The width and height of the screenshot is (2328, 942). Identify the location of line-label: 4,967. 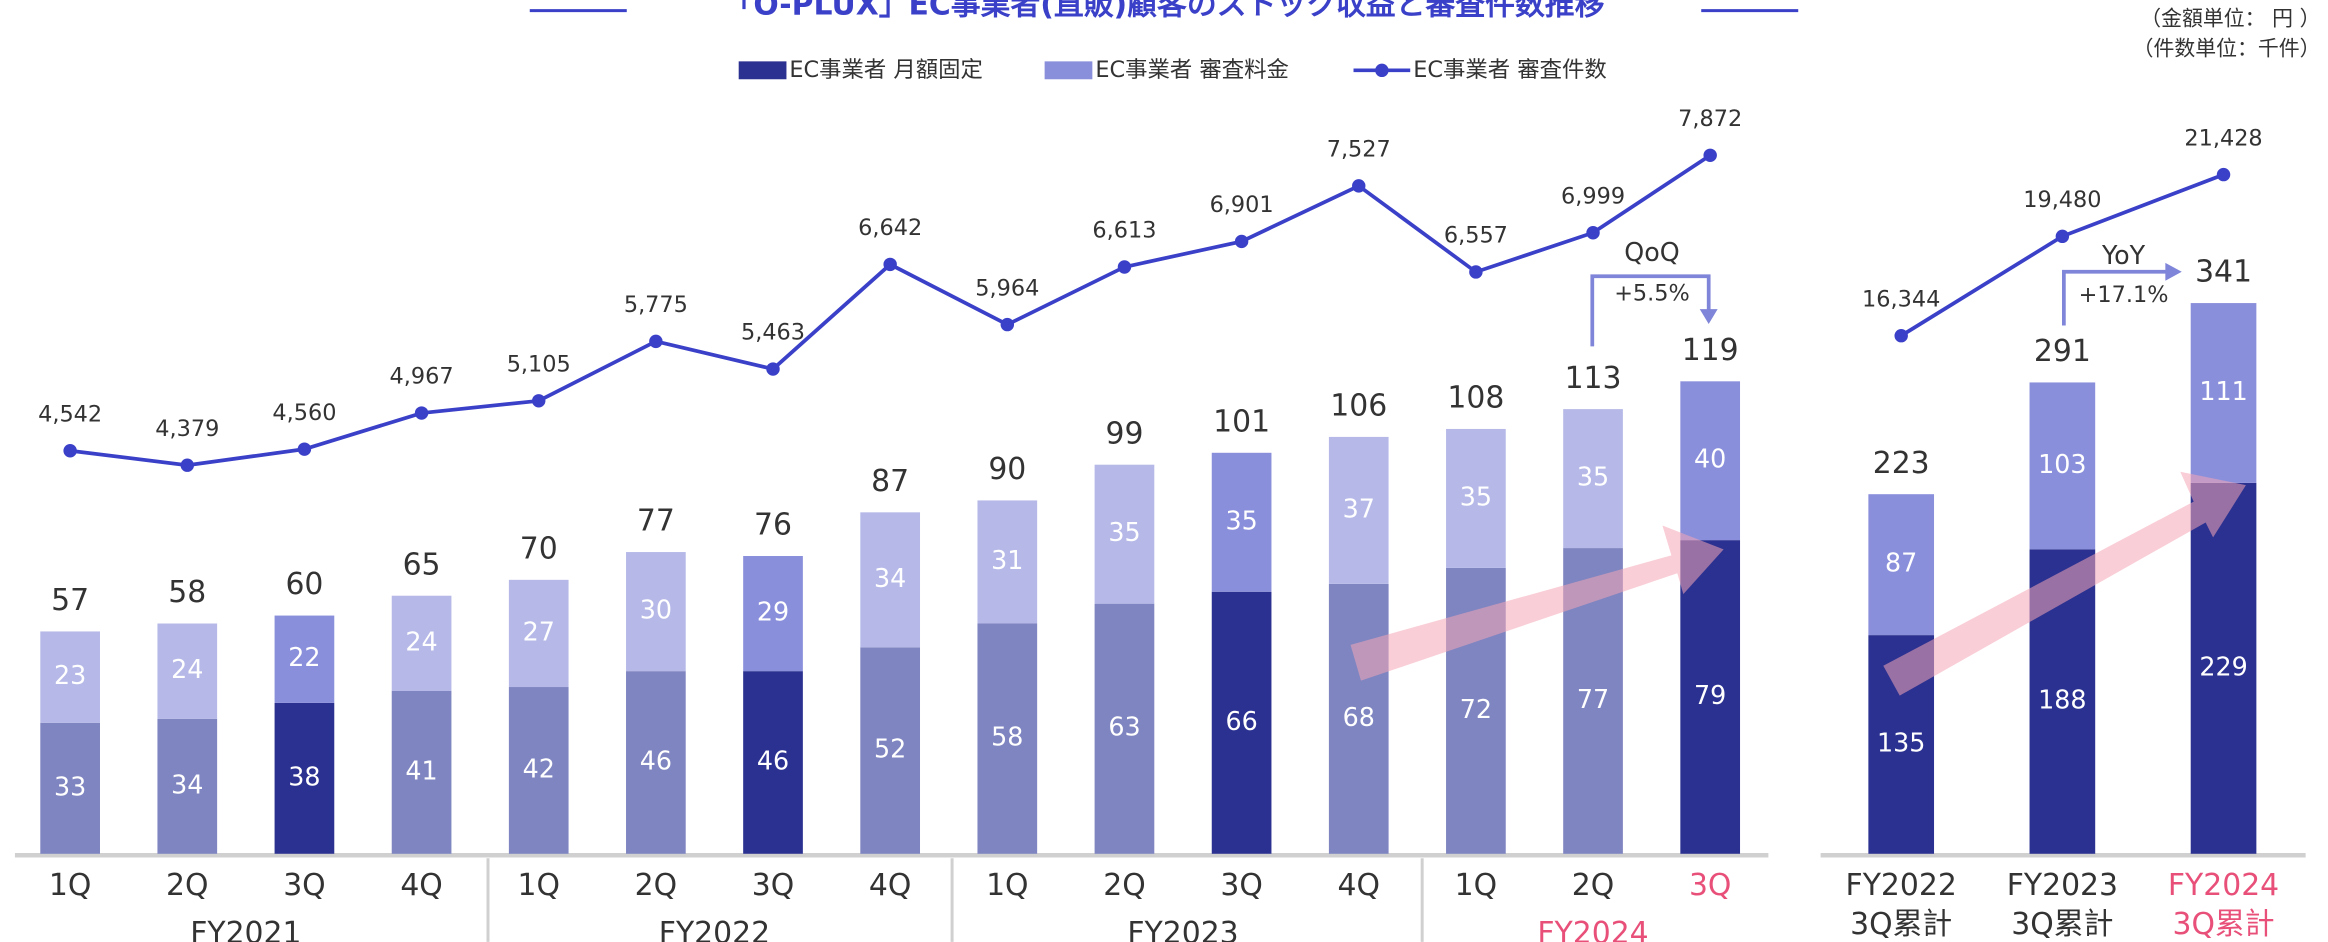
(422, 377).